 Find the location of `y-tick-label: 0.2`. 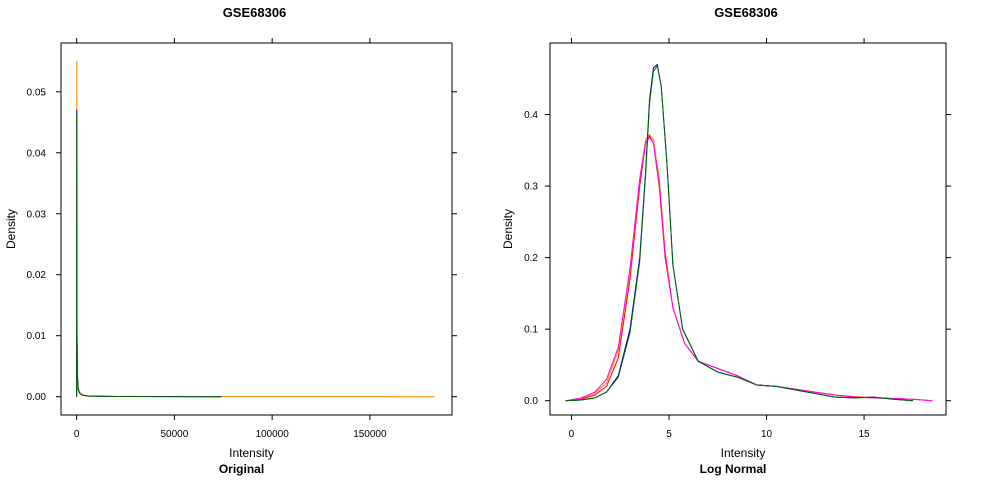

y-tick-label: 0.2 is located at coordinates (531, 258).